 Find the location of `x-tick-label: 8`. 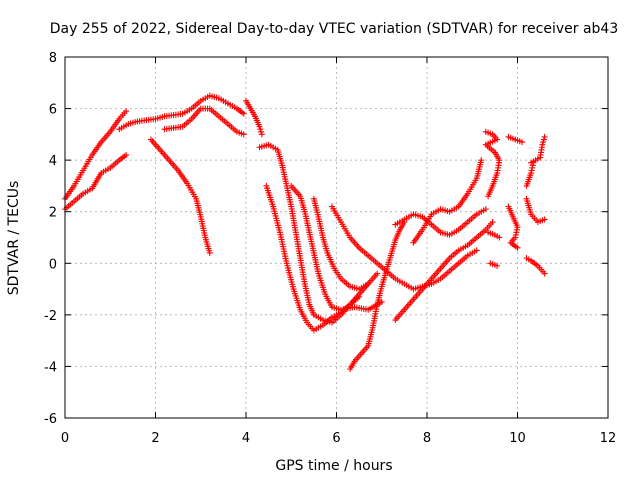

x-tick-label: 8 is located at coordinates (427, 438).